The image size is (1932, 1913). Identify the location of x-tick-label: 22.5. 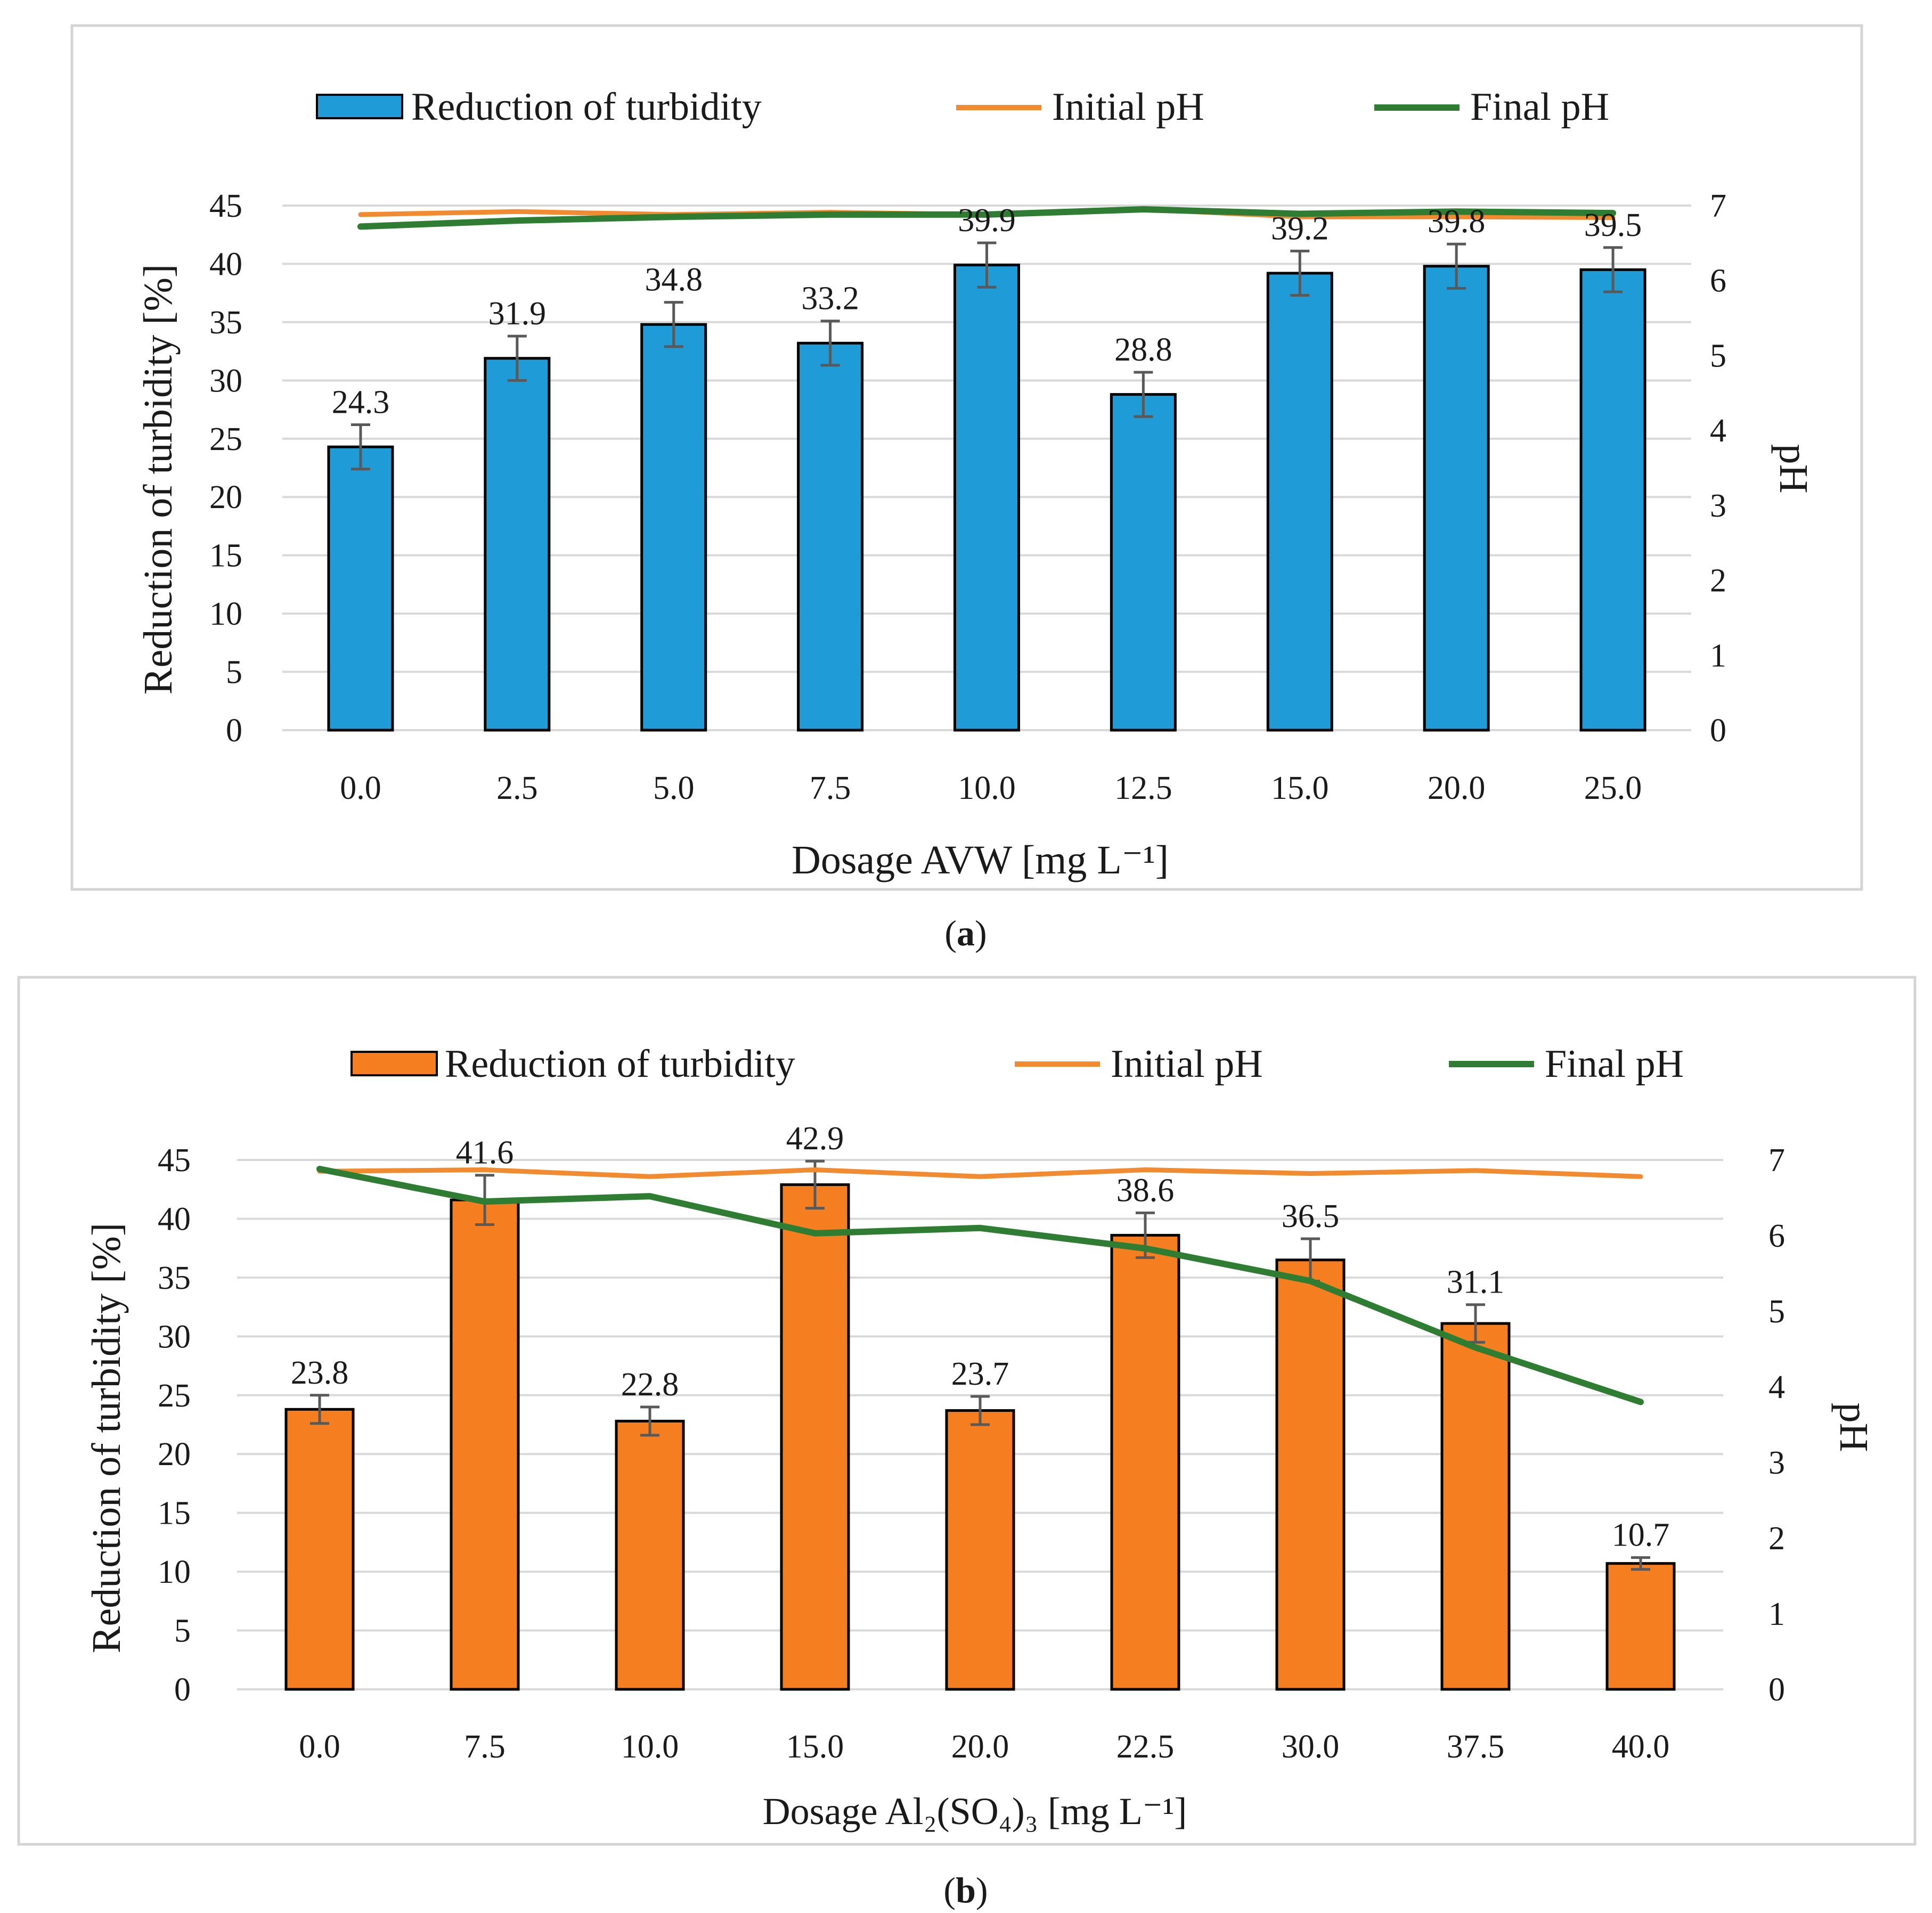
(1145, 1747).